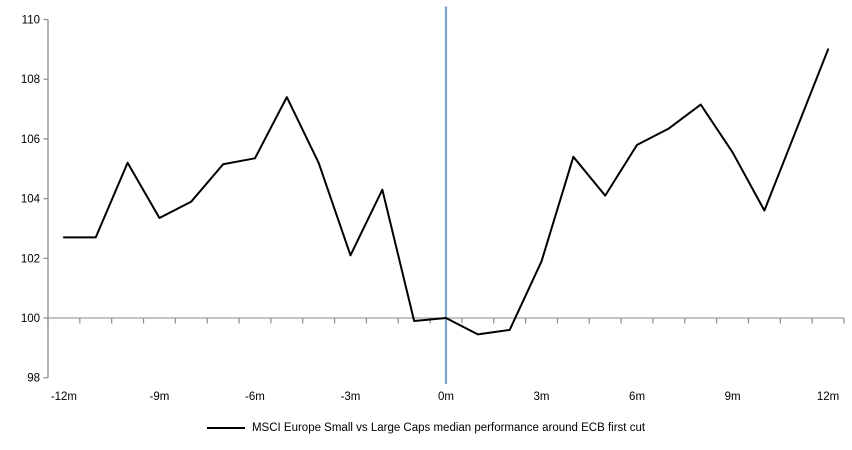  Describe the element at coordinates (160, 397) in the screenshot. I see `x-tick-label: -9m` at that location.